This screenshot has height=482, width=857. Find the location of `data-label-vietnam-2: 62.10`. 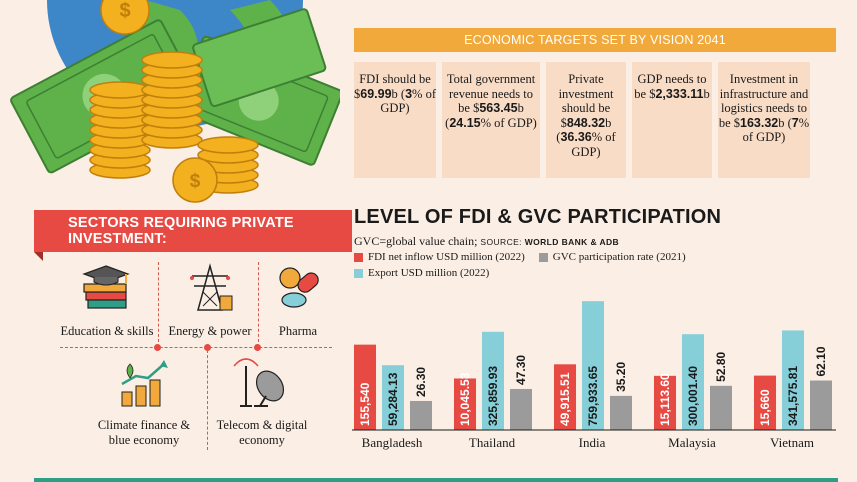

data-label-vietnam-2: 62.10 is located at coordinates (821, 361).